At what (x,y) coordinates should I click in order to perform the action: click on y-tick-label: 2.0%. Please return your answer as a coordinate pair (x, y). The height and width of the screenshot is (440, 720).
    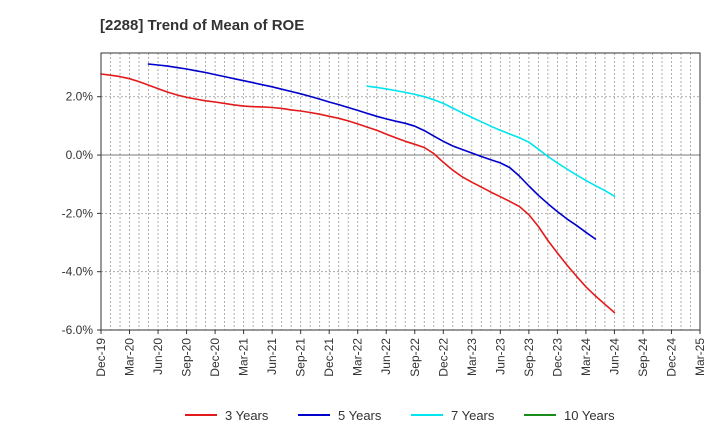
    Looking at the image, I should click on (80, 97).